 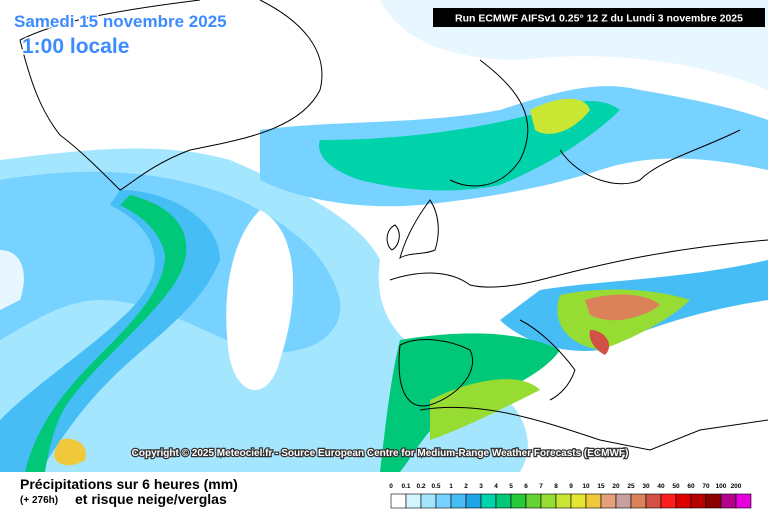 What do you see at coordinates (496, 486) in the screenshot?
I see `legend-label: 4` at bounding box center [496, 486].